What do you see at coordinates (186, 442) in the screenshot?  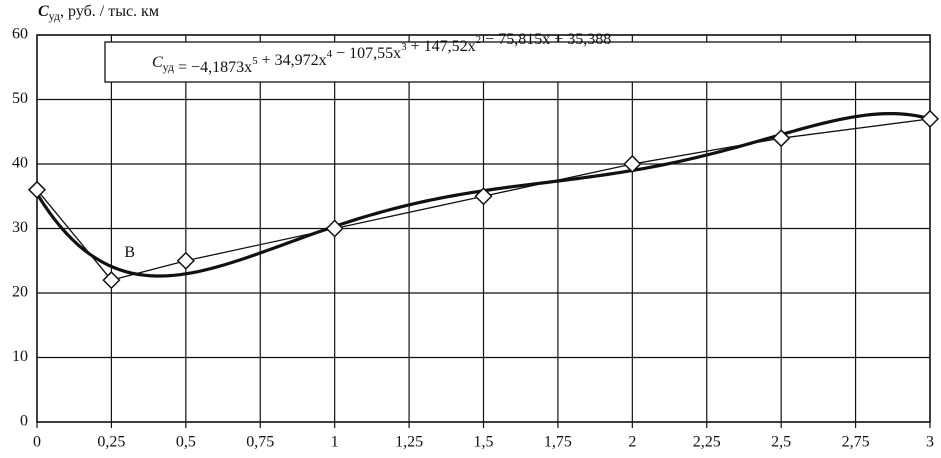 I see `x-tick-label: 0,5` at bounding box center [186, 442].